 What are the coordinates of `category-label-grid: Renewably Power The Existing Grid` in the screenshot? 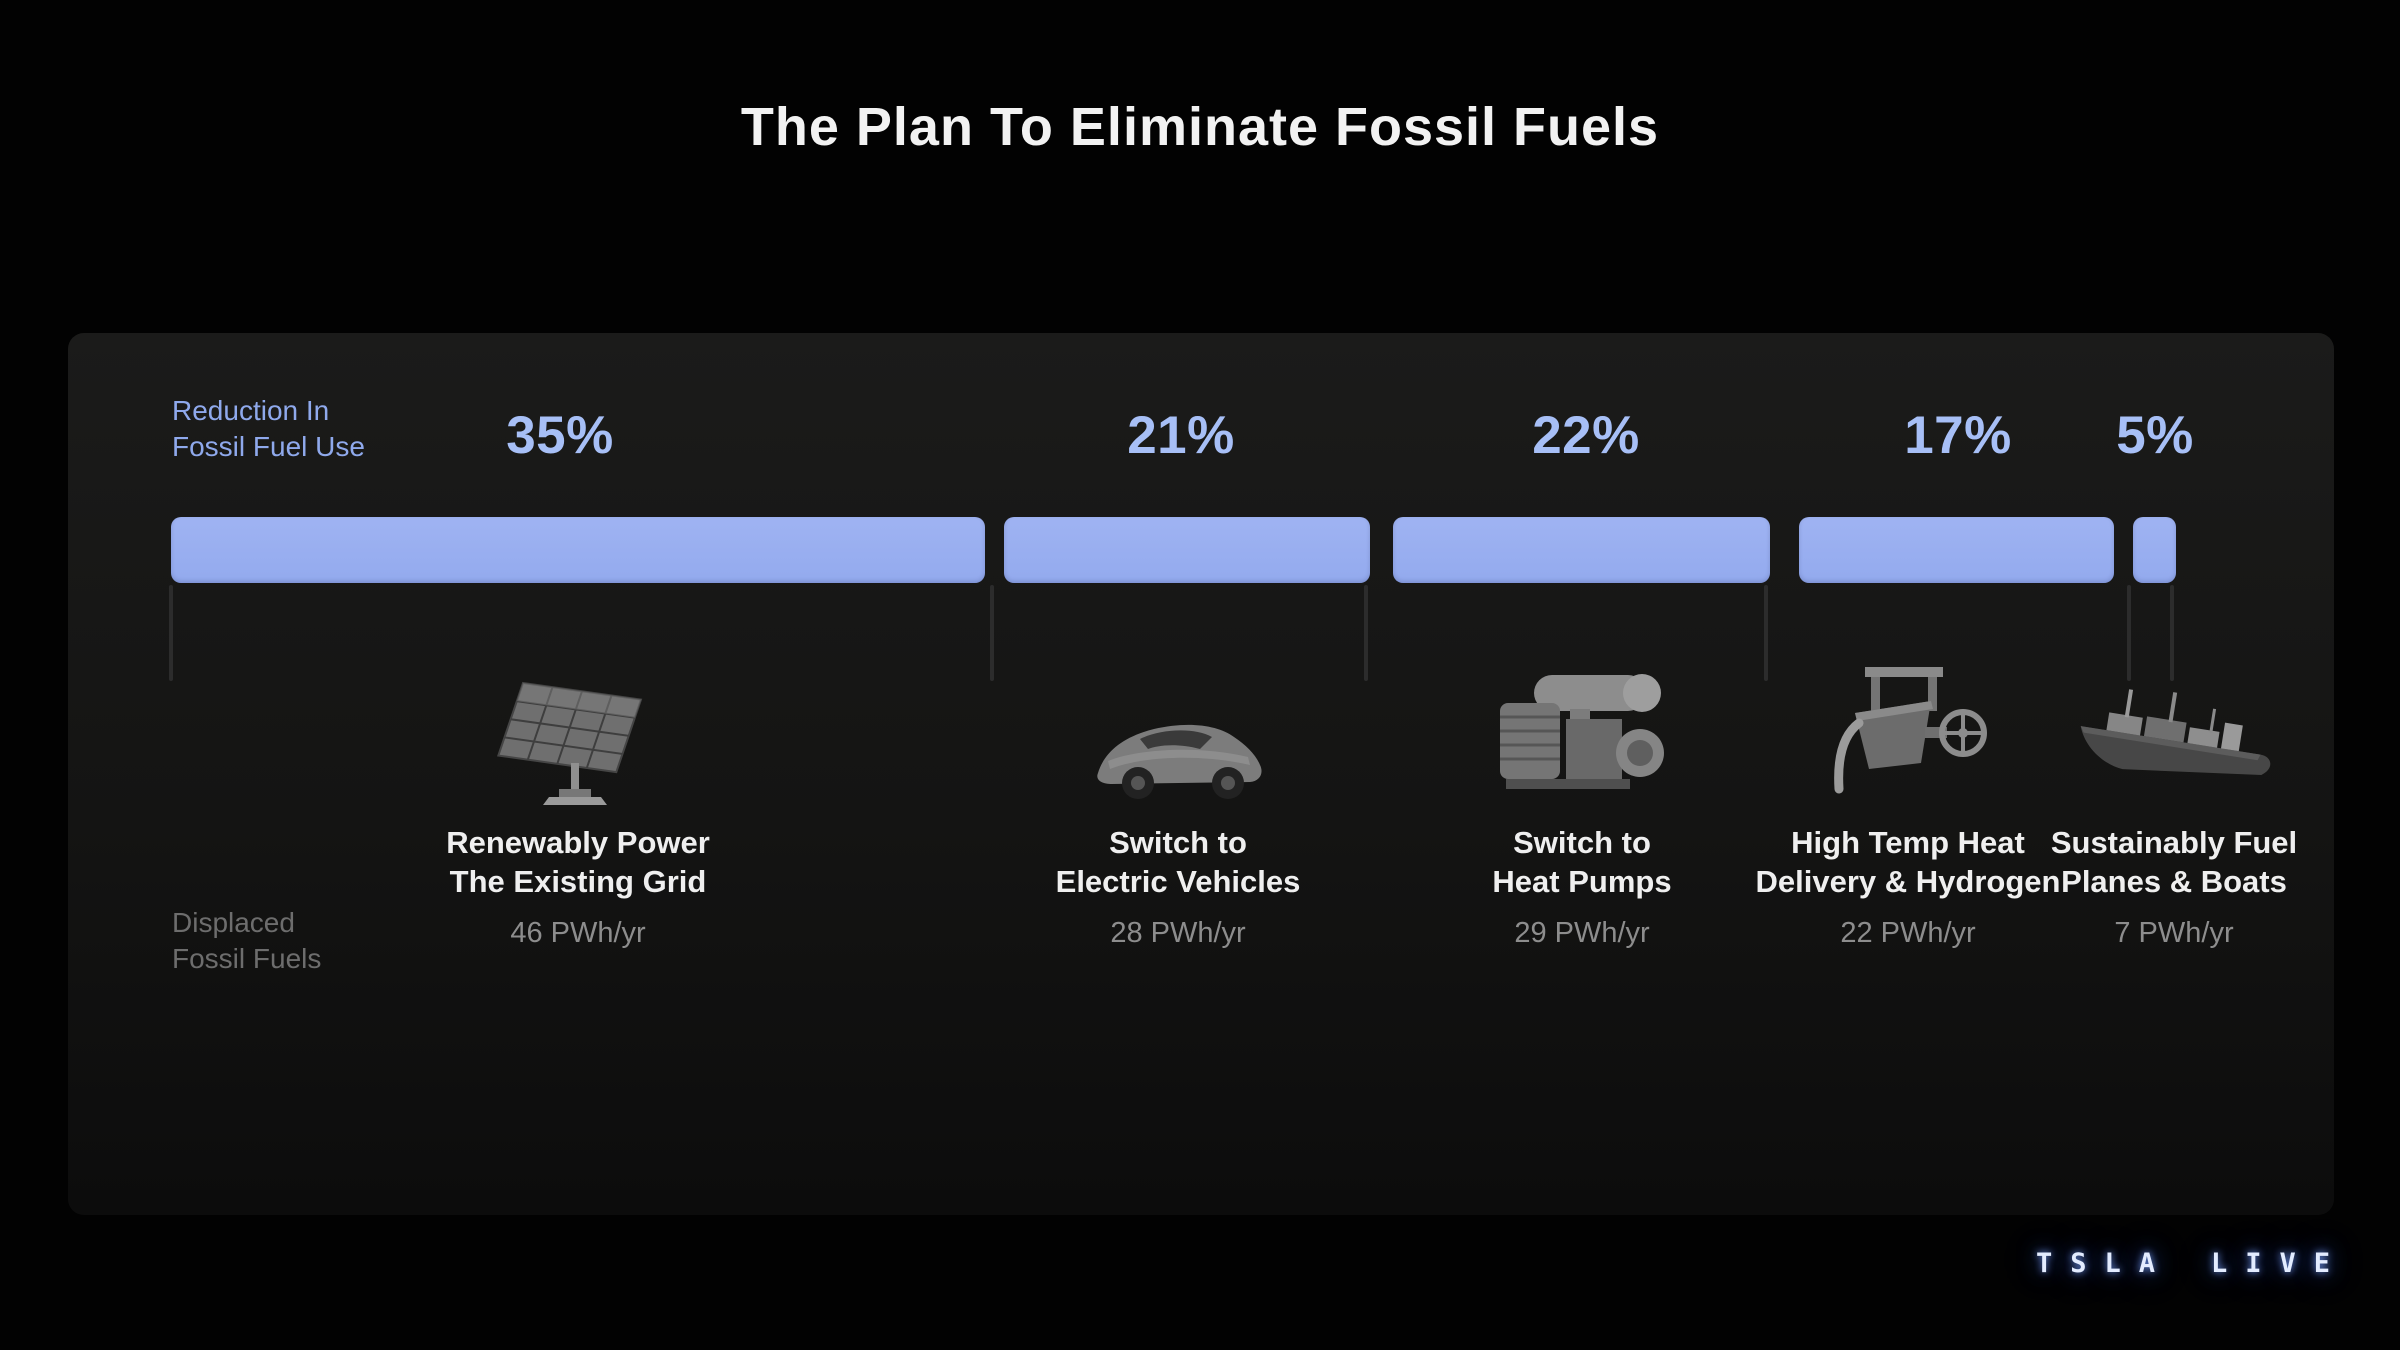 It's located at (578, 862).